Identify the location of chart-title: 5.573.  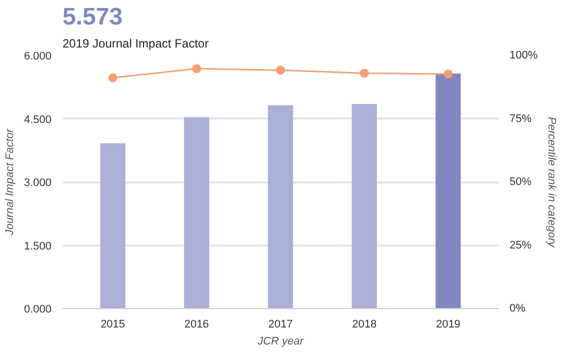
(92, 17).